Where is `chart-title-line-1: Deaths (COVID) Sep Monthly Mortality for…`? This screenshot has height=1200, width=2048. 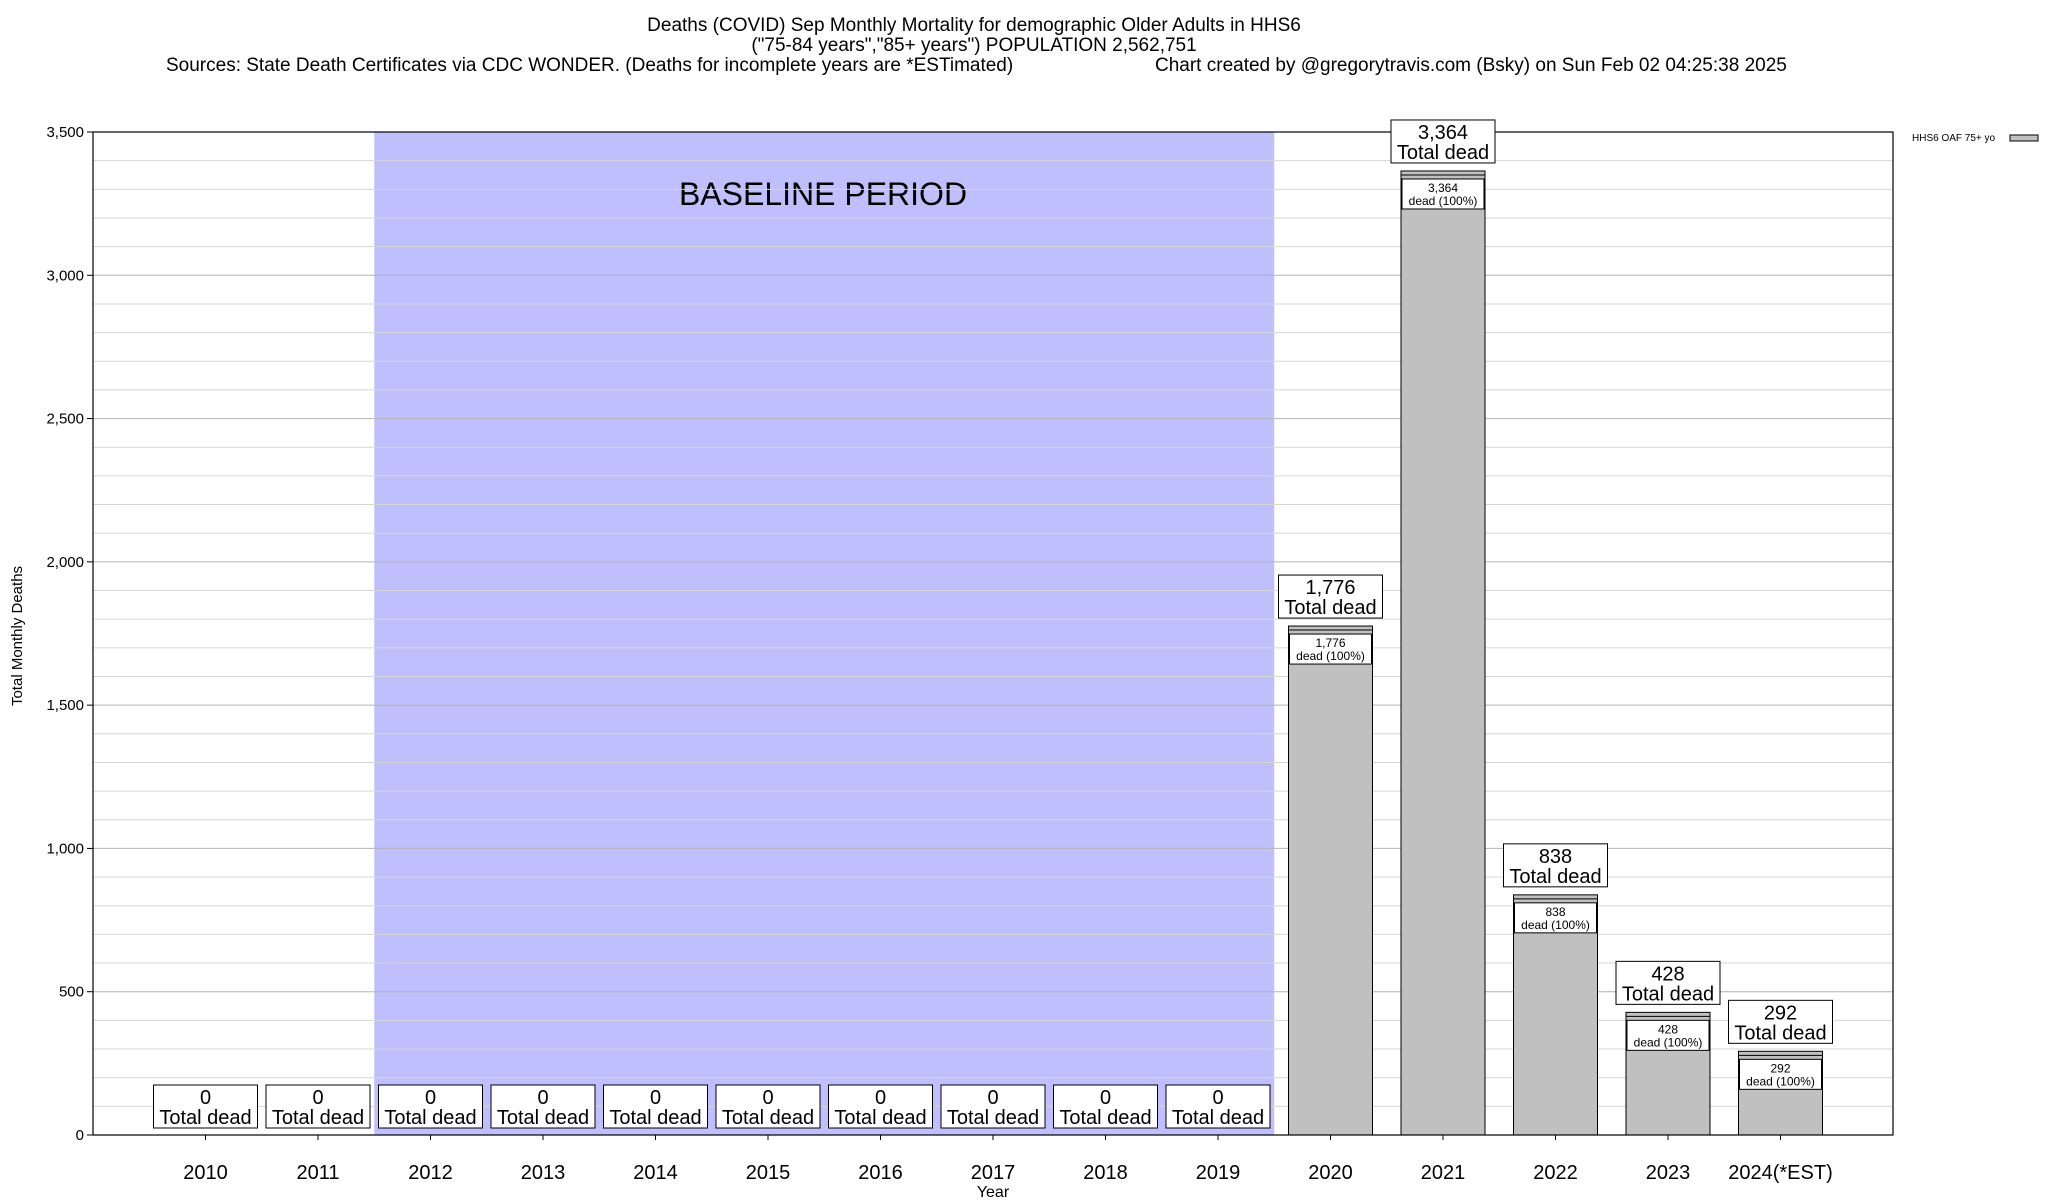 chart-title-line-1: Deaths (COVID) Sep Monthly Mortality for… is located at coordinates (974, 25).